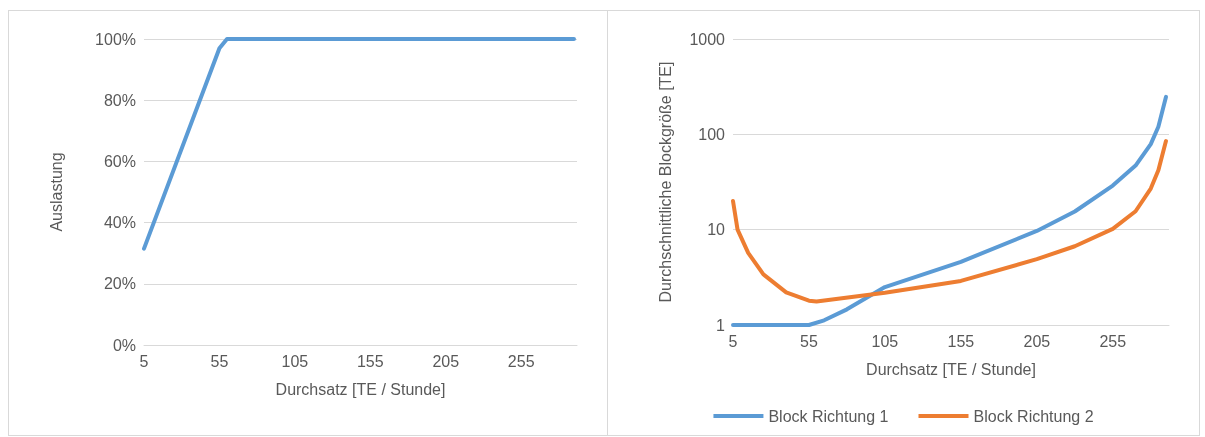 Image resolution: width=1205 pixels, height=437 pixels. What do you see at coordinates (119, 284) in the screenshot?
I see `y-tick-label: 20%` at bounding box center [119, 284].